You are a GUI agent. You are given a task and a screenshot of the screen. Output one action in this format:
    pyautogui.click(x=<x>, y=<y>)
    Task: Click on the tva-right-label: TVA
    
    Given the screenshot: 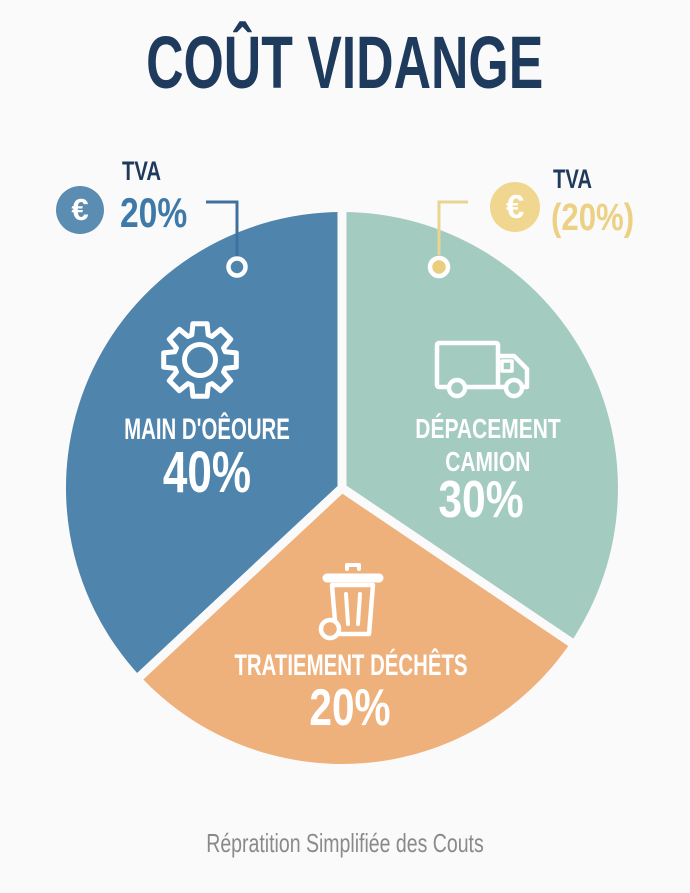 What is the action you would take?
    pyautogui.click(x=572, y=179)
    